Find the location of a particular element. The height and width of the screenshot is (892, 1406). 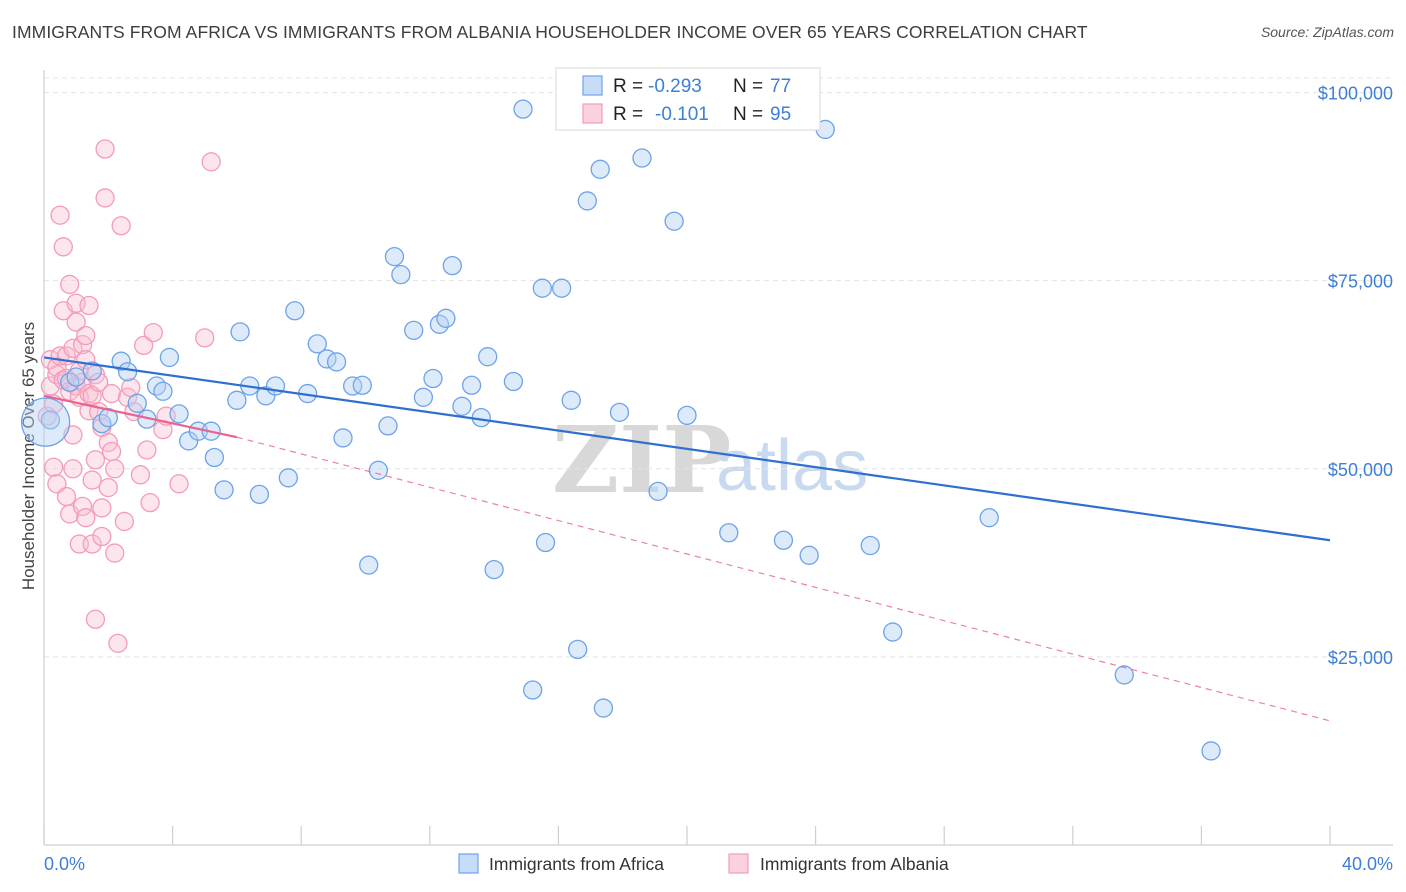

y-tick-label: $75,000 is located at coordinates (1360, 282).